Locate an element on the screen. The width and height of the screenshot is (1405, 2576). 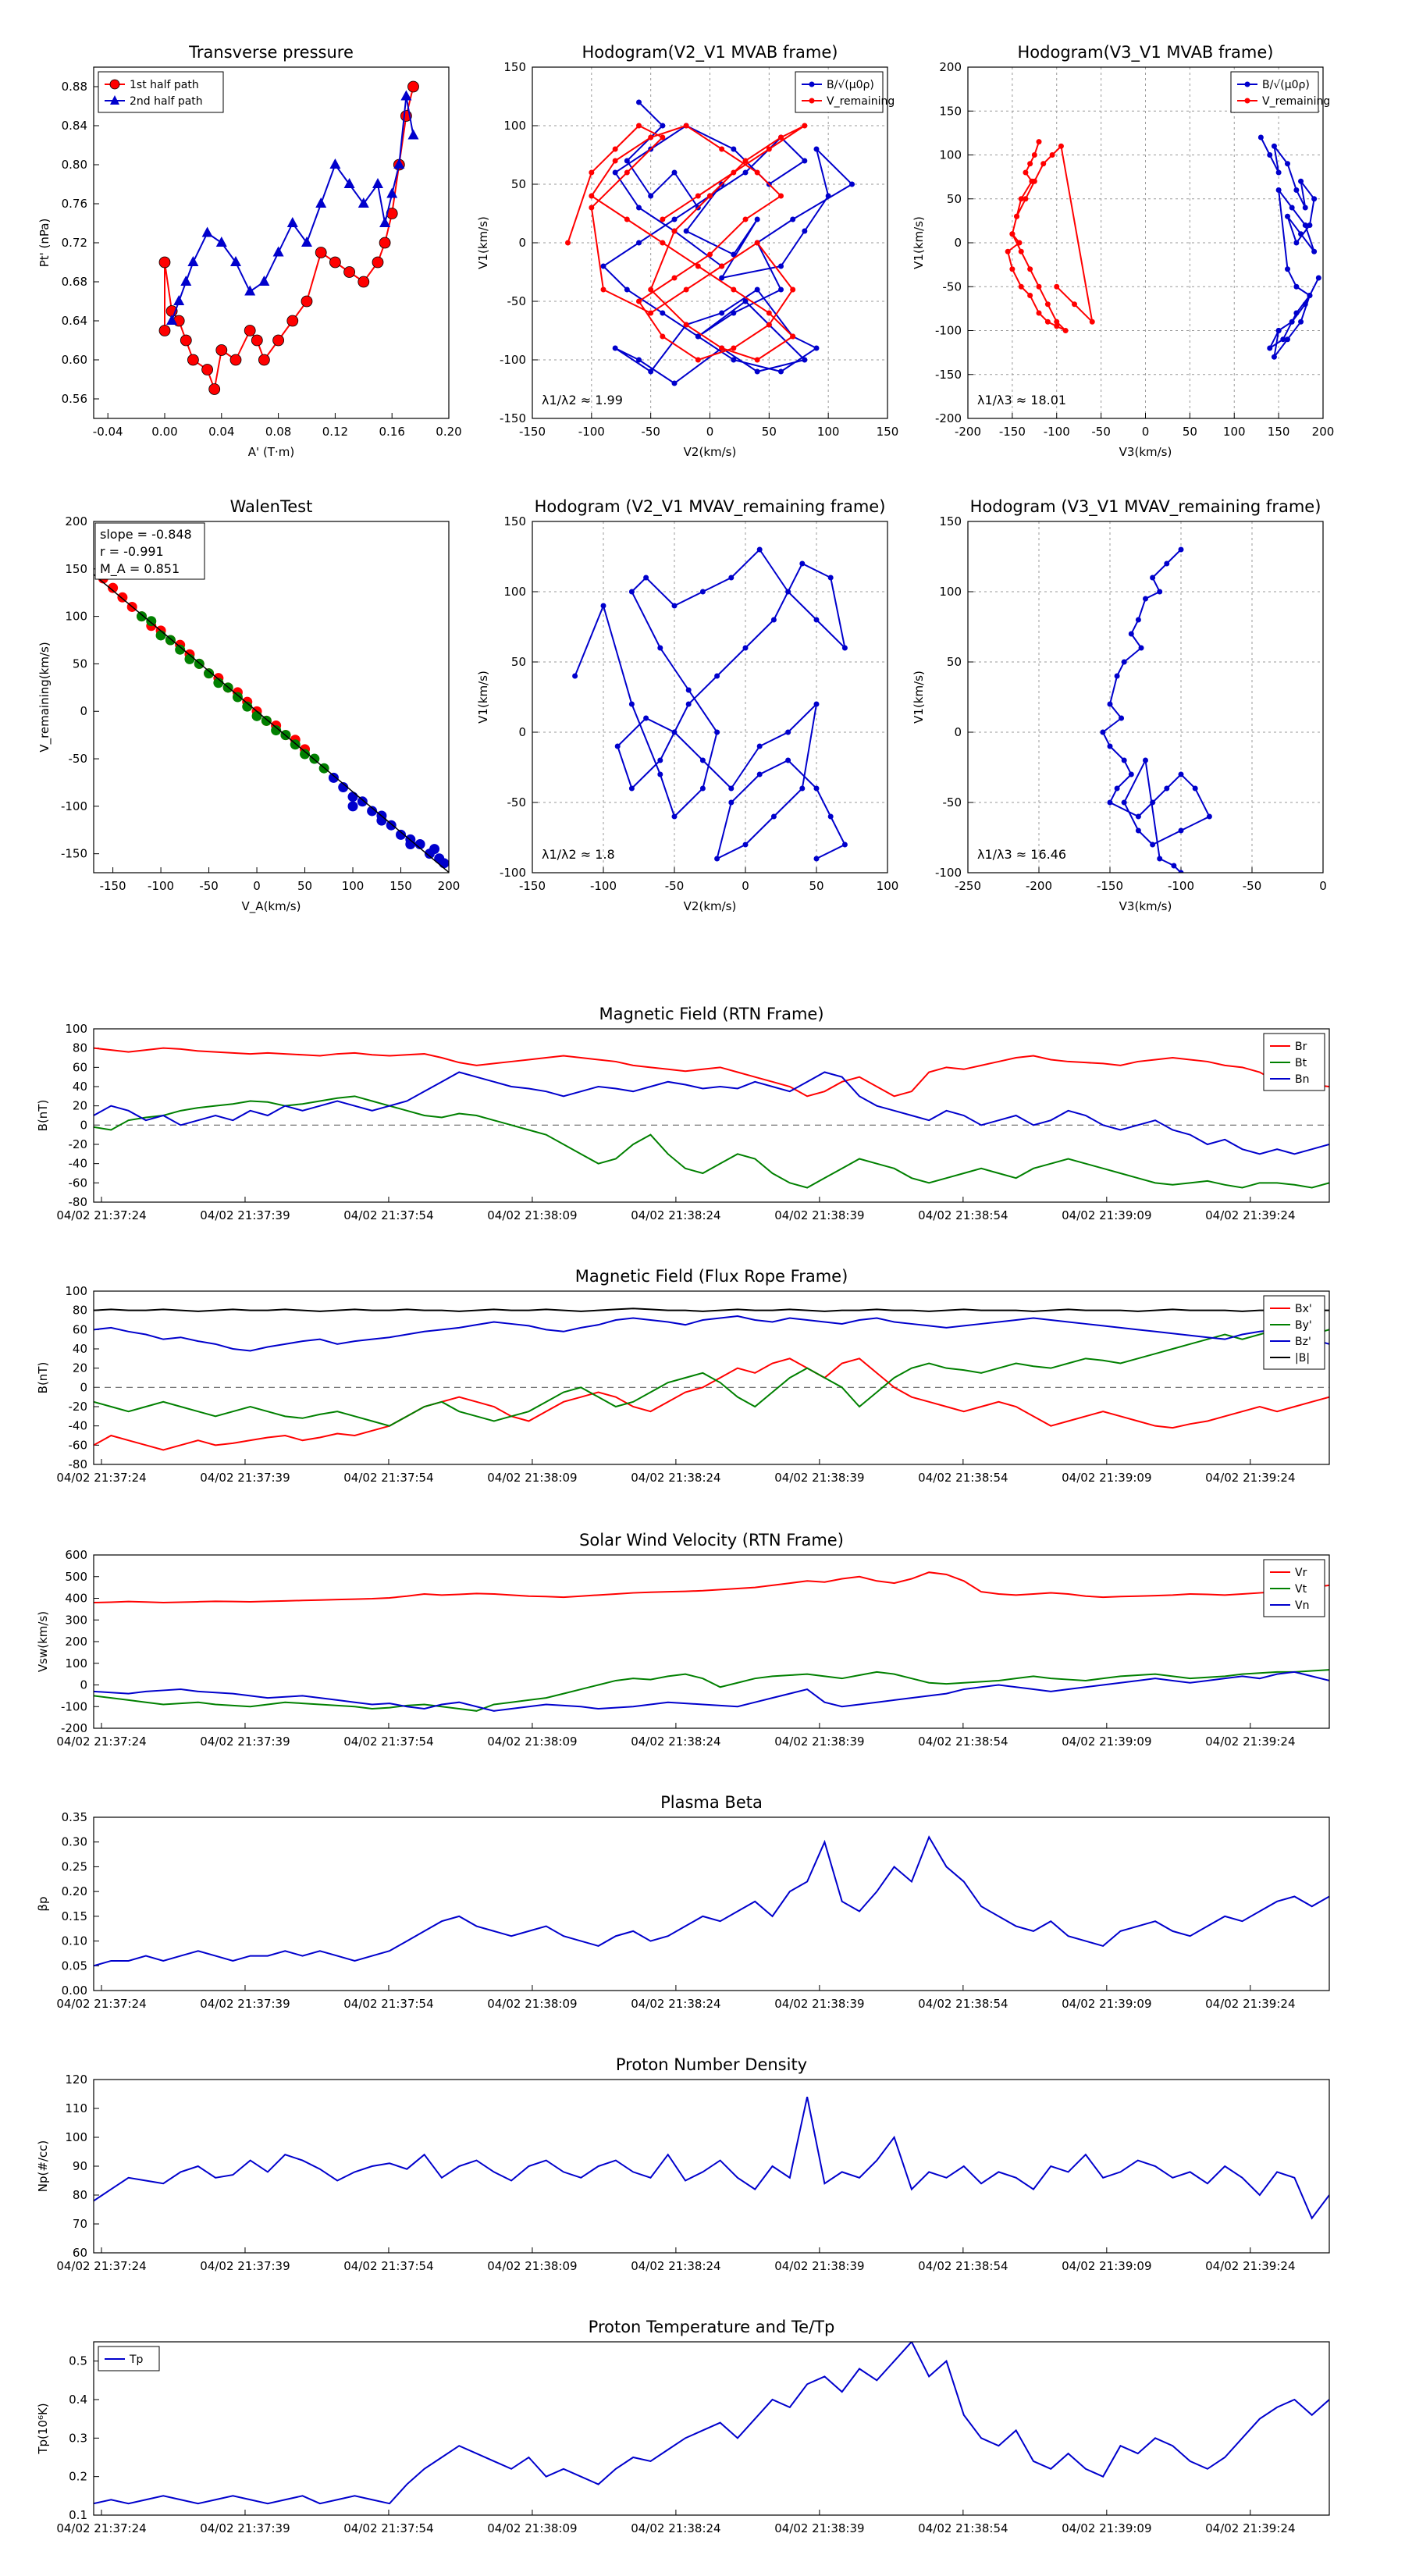
x-tick-label: 50 is located at coordinates (816, 886).